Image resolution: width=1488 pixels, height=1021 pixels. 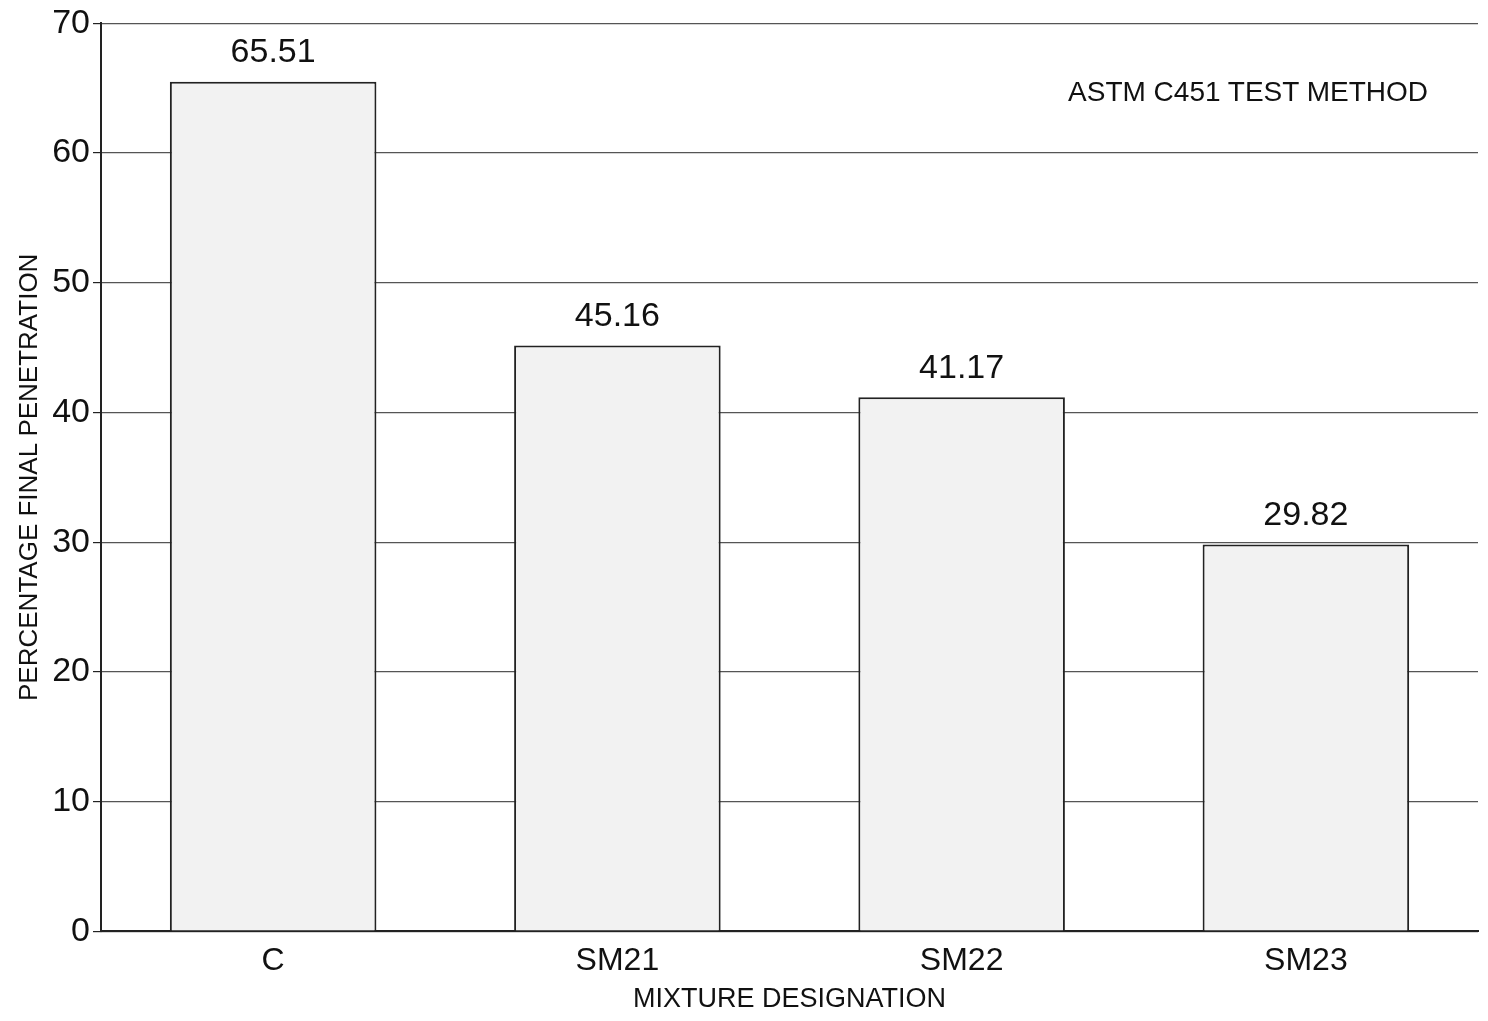 What do you see at coordinates (1248, 92) in the screenshot?
I see `annotation: ASTM C451 TEST METHOD` at bounding box center [1248, 92].